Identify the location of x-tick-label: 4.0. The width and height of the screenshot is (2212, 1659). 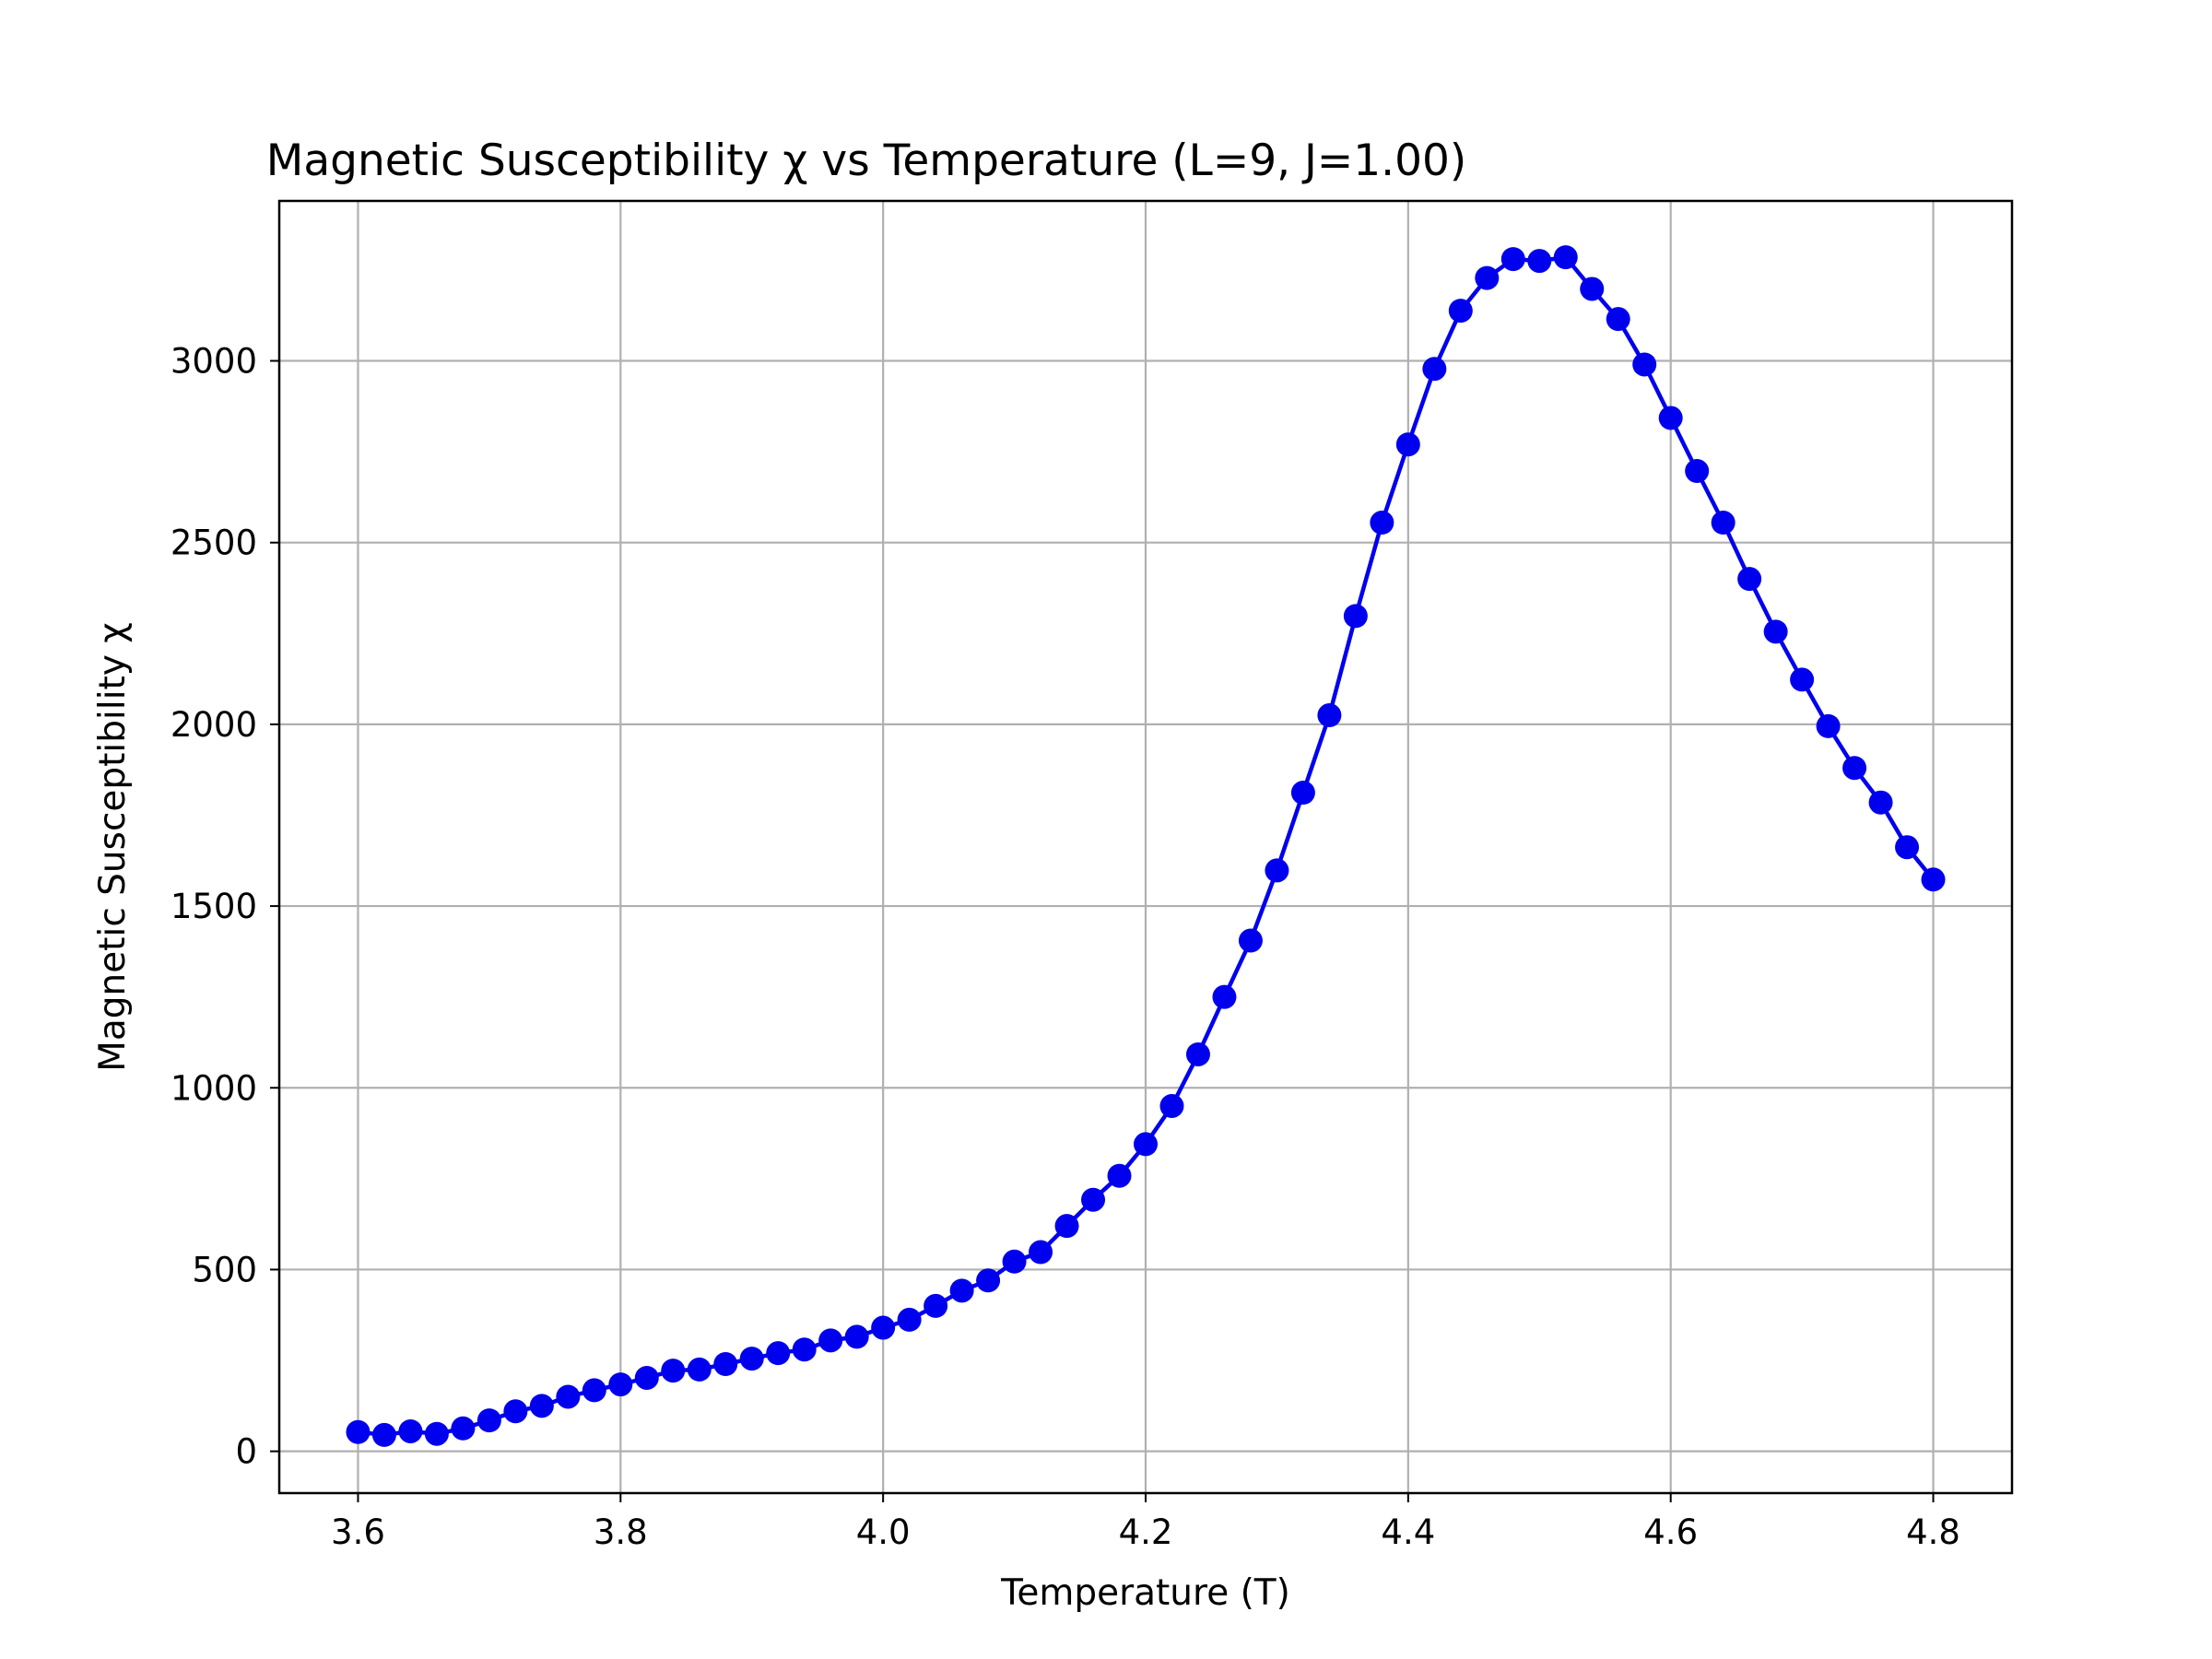
(883, 1532).